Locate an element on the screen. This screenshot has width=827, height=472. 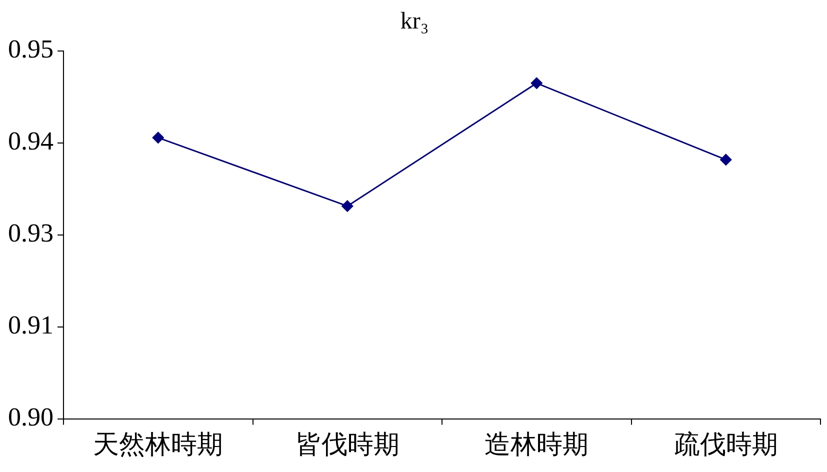
x-tick-label: 疏伐時期 is located at coordinates (726, 445).